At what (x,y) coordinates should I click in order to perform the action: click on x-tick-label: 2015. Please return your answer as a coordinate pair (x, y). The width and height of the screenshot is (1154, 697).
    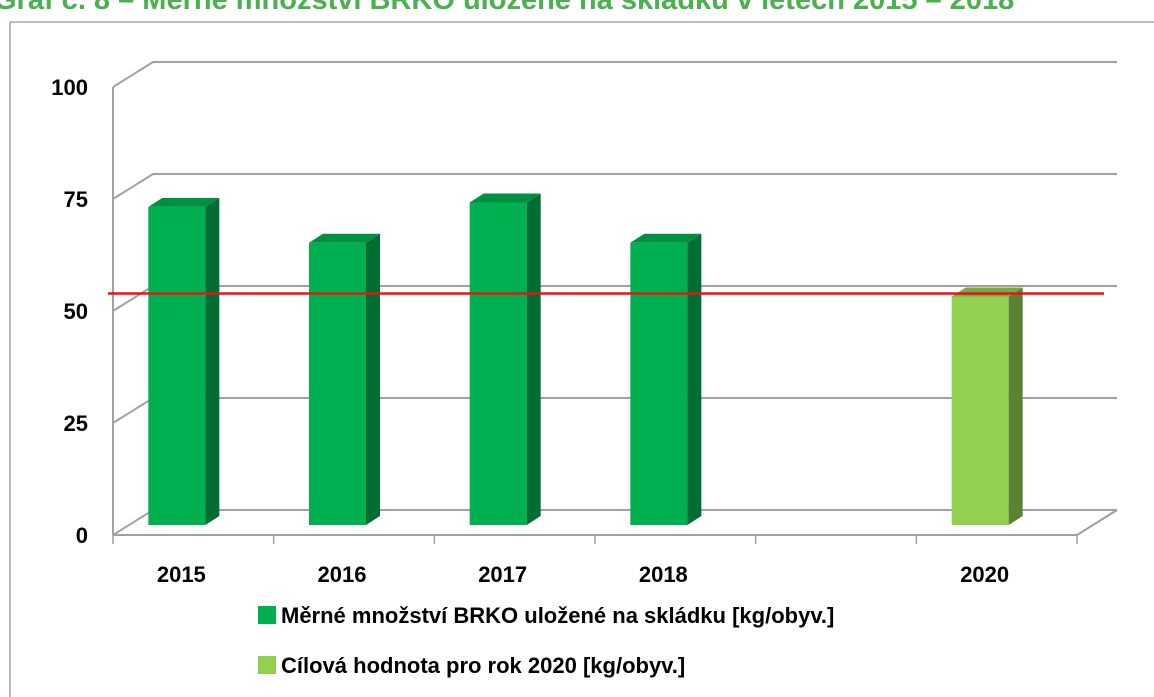
    Looking at the image, I should click on (181, 574).